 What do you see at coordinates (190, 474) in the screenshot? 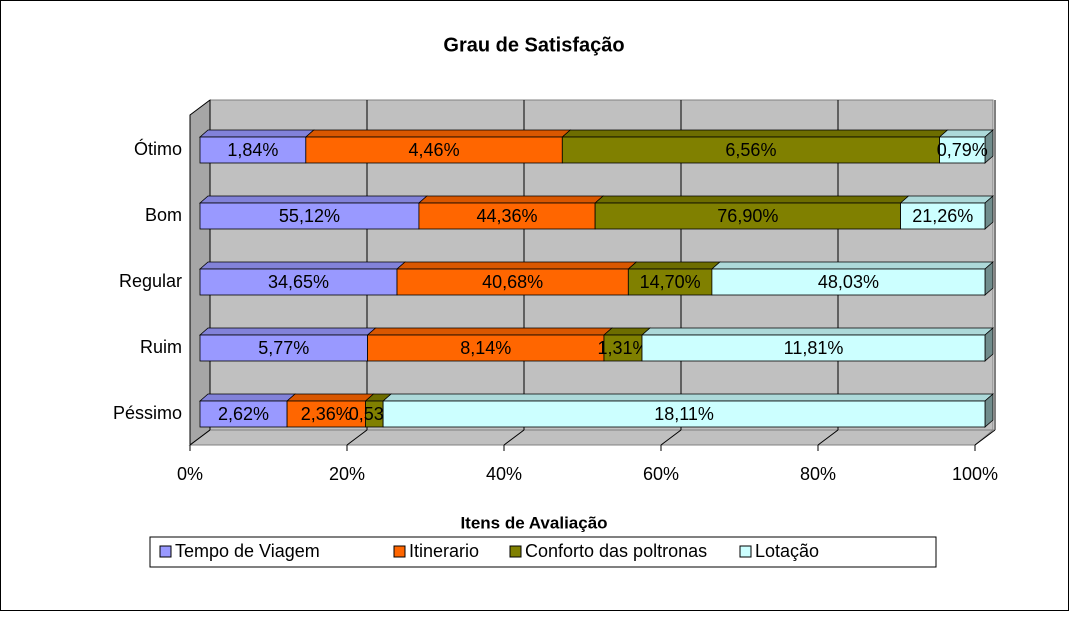
I see `x-tick-label: 0%` at bounding box center [190, 474].